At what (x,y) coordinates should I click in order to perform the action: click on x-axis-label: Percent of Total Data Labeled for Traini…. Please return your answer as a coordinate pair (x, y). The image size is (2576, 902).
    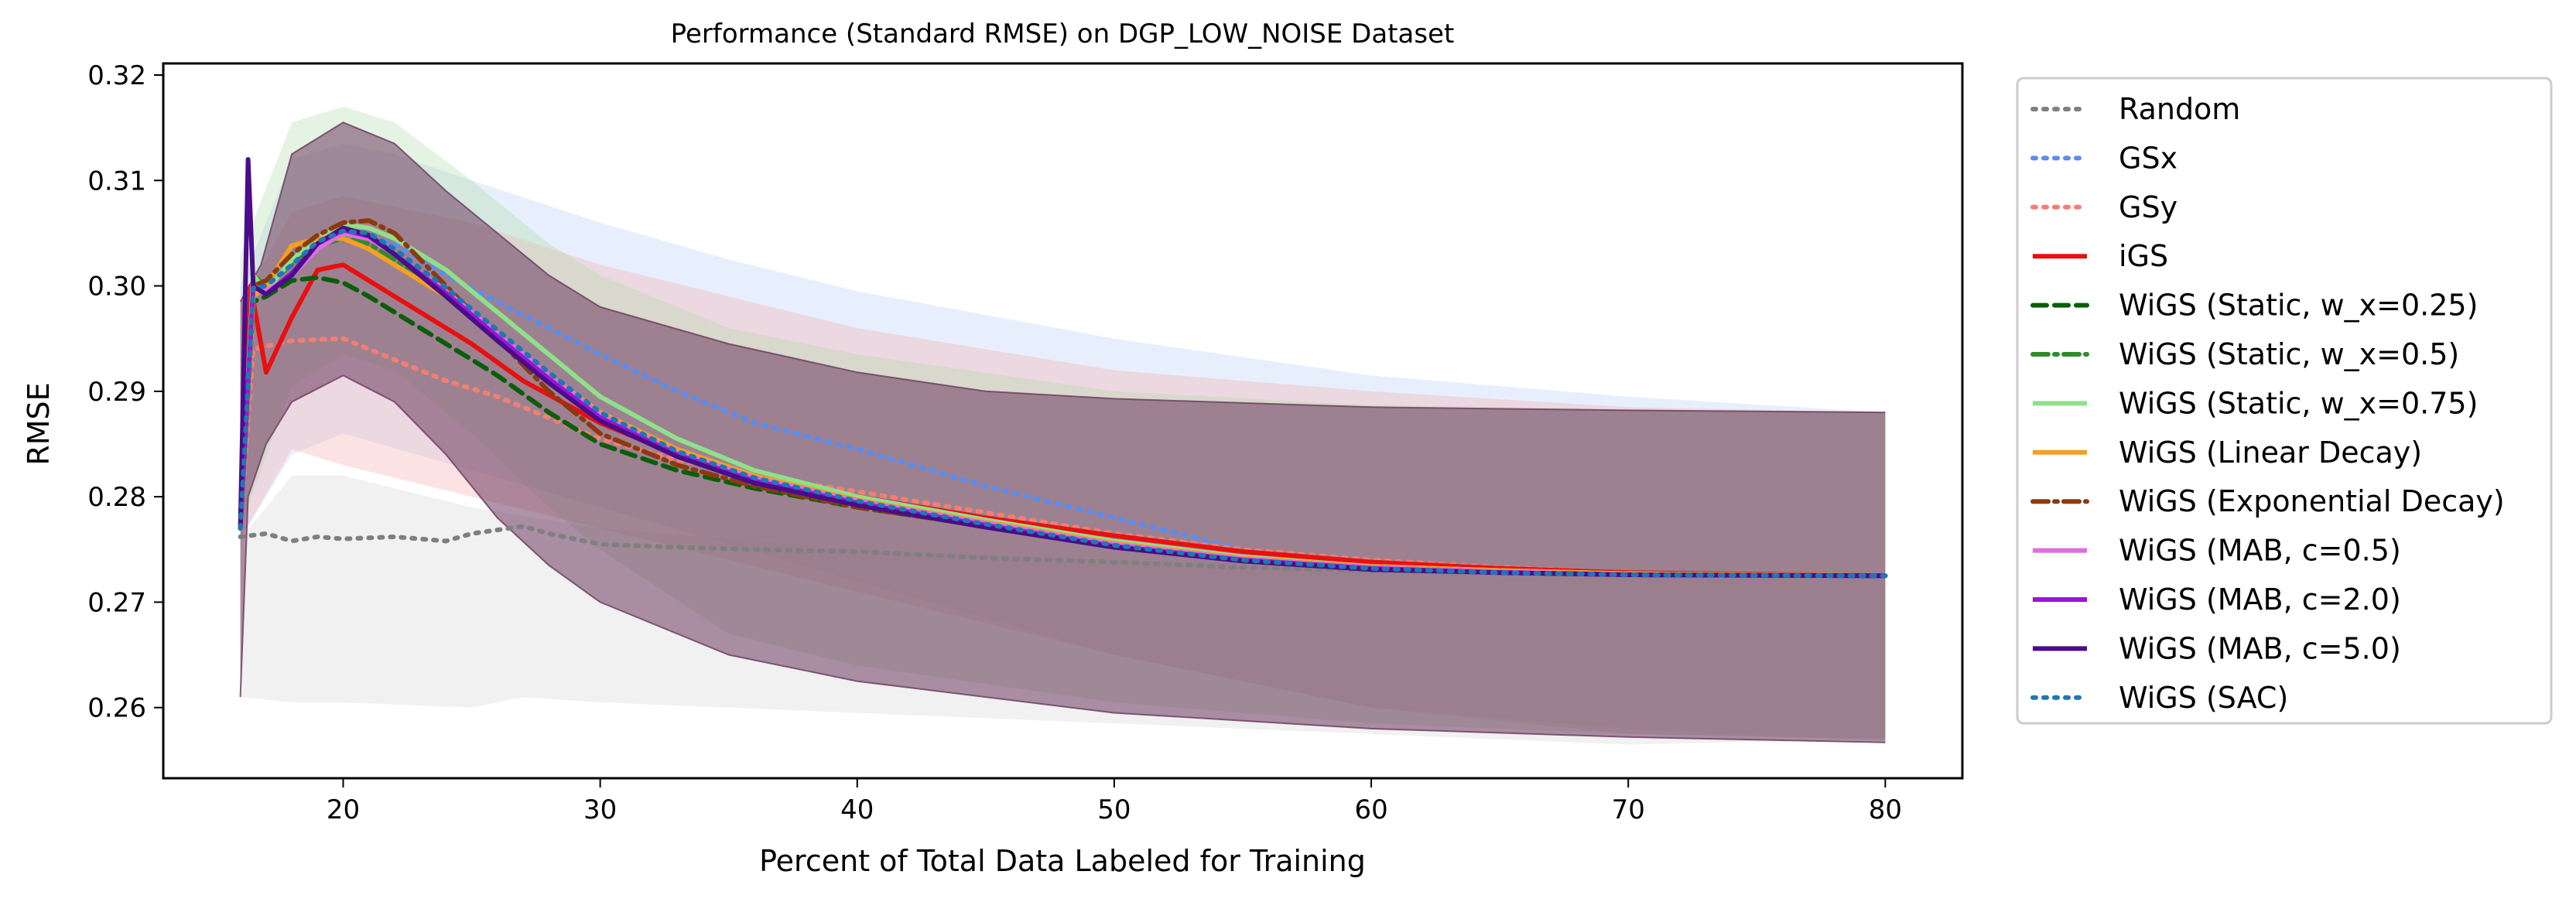
    Looking at the image, I should click on (1062, 861).